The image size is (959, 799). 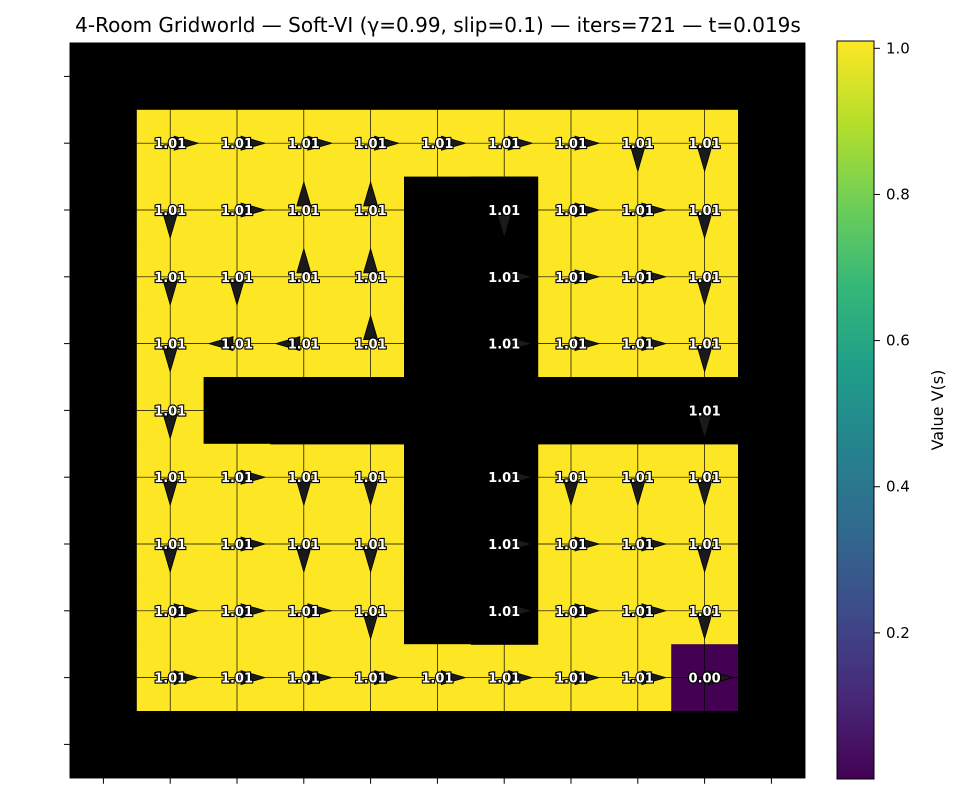 What do you see at coordinates (937, 410) in the screenshot?
I see `colorbar-label: Value V(s)` at bounding box center [937, 410].